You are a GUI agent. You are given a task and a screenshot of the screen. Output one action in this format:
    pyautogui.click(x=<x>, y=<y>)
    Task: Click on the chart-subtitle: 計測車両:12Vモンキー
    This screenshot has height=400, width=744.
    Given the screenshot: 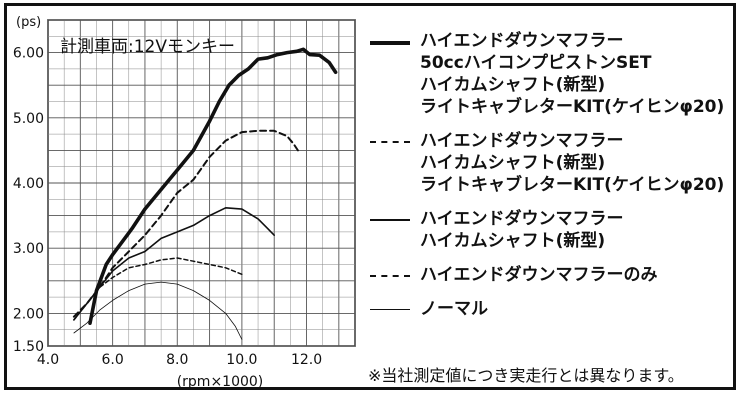 What is the action you would take?
    pyautogui.click(x=147, y=47)
    